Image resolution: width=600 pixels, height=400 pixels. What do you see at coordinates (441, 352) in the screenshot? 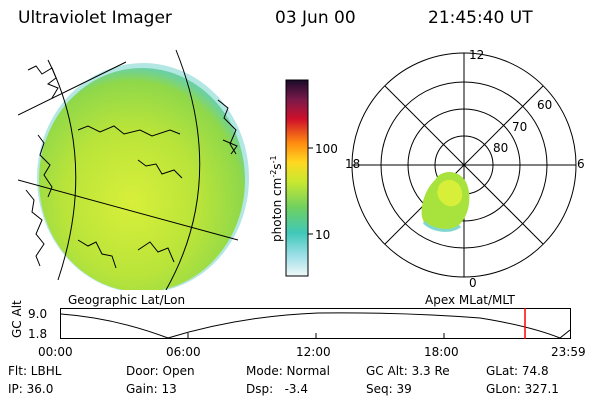
I see `time-tick-1800: 18:00` at bounding box center [441, 352].